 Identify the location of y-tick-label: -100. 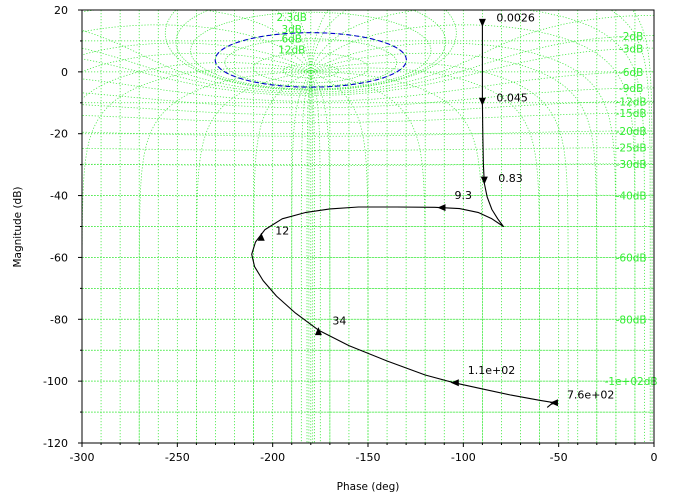
(55, 381).